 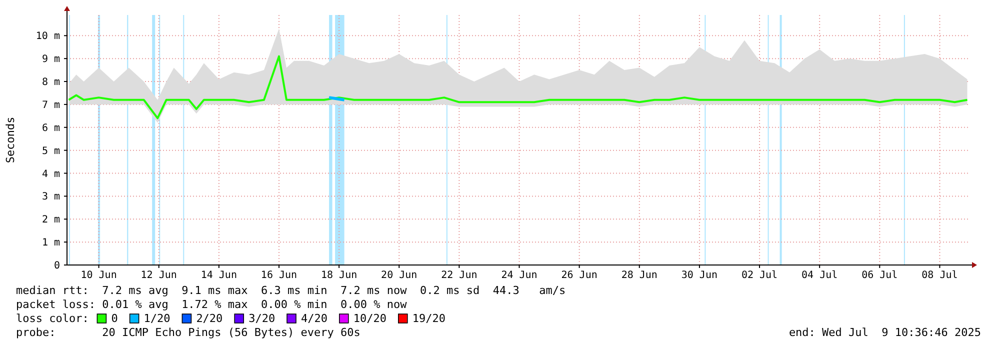 What do you see at coordinates (52, 318) in the screenshot?
I see `legend-title: loss color:` at bounding box center [52, 318].